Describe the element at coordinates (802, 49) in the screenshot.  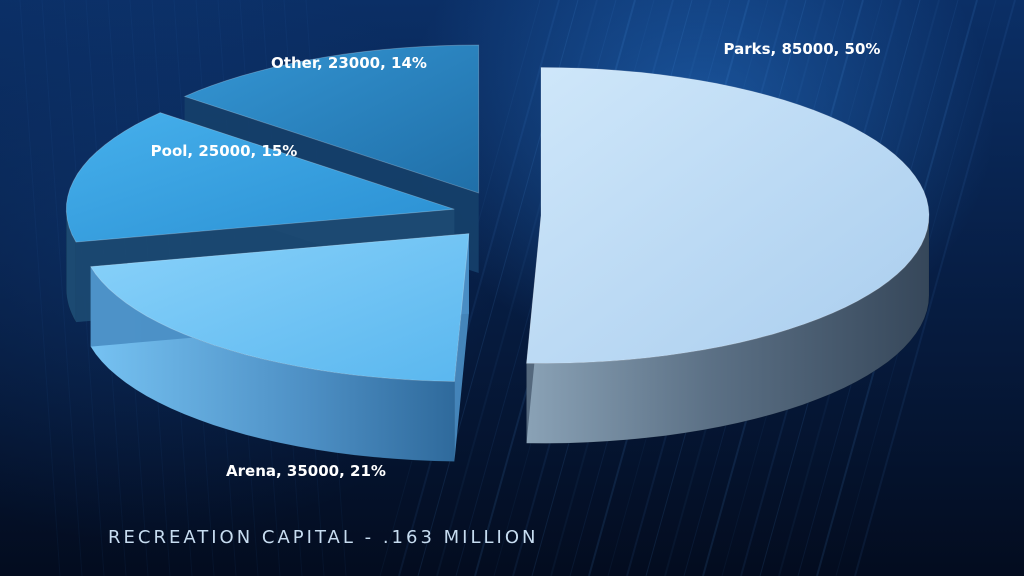
I see `slice-label-parks: Parks, 85000, 50%` at that location.